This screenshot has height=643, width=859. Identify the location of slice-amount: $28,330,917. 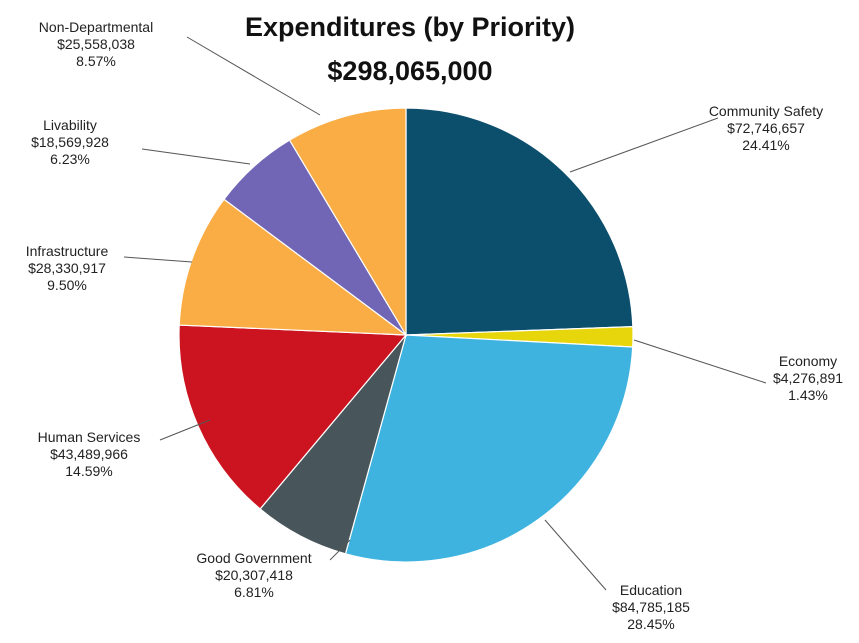
(67, 268).